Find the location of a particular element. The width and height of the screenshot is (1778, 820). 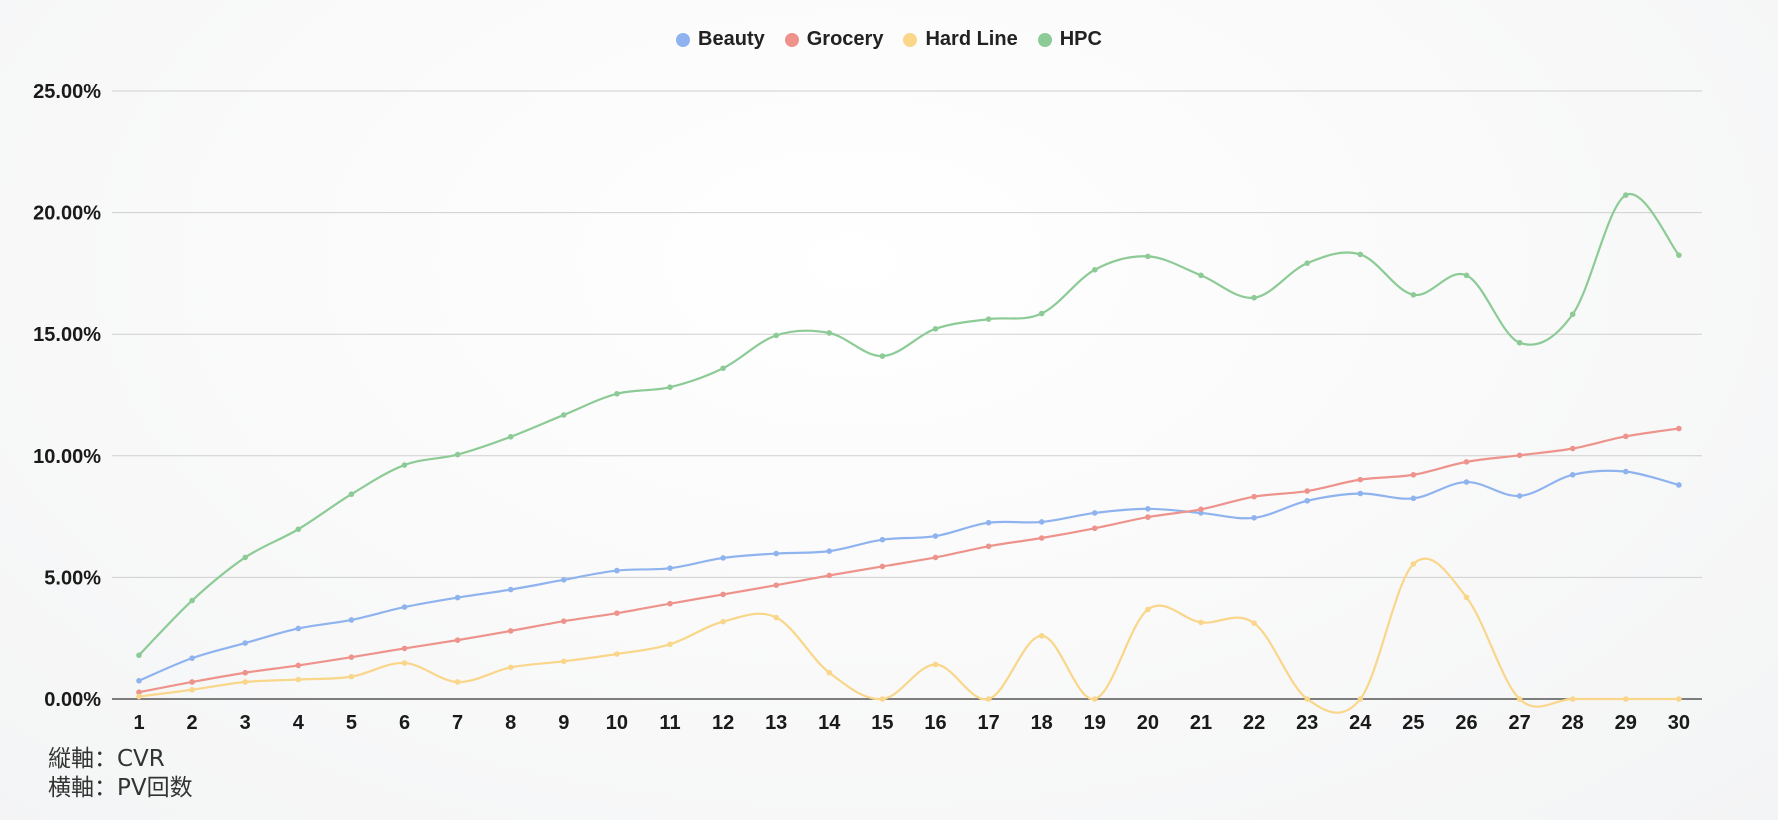

y-tick-label: 0.00% is located at coordinates (72, 700).